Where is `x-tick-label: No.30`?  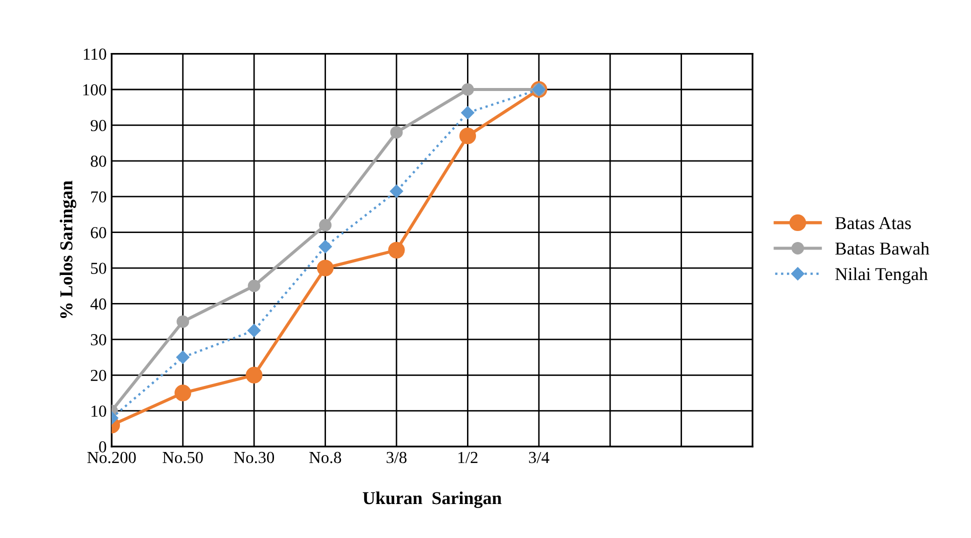
x-tick-label: No.30 is located at coordinates (254, 458).